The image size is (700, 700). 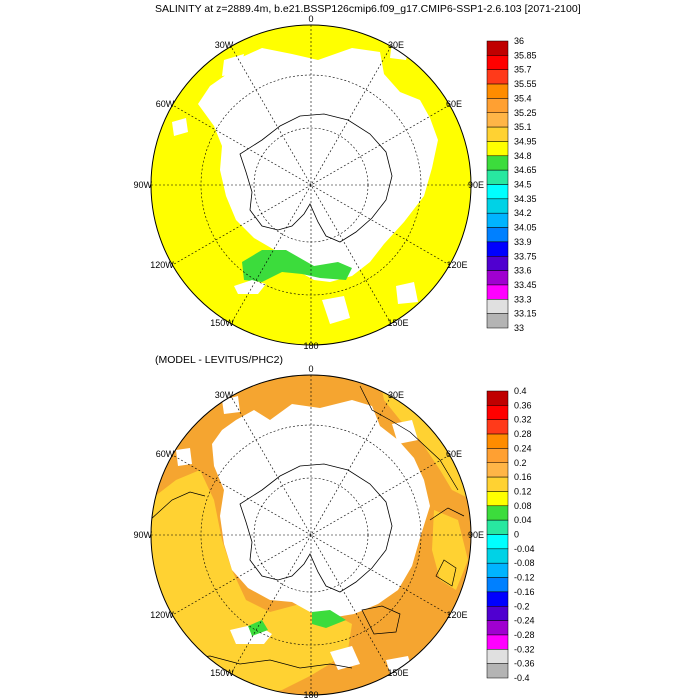 I want to click on colorbar-label: 35.25, so click(x=525, y=113).